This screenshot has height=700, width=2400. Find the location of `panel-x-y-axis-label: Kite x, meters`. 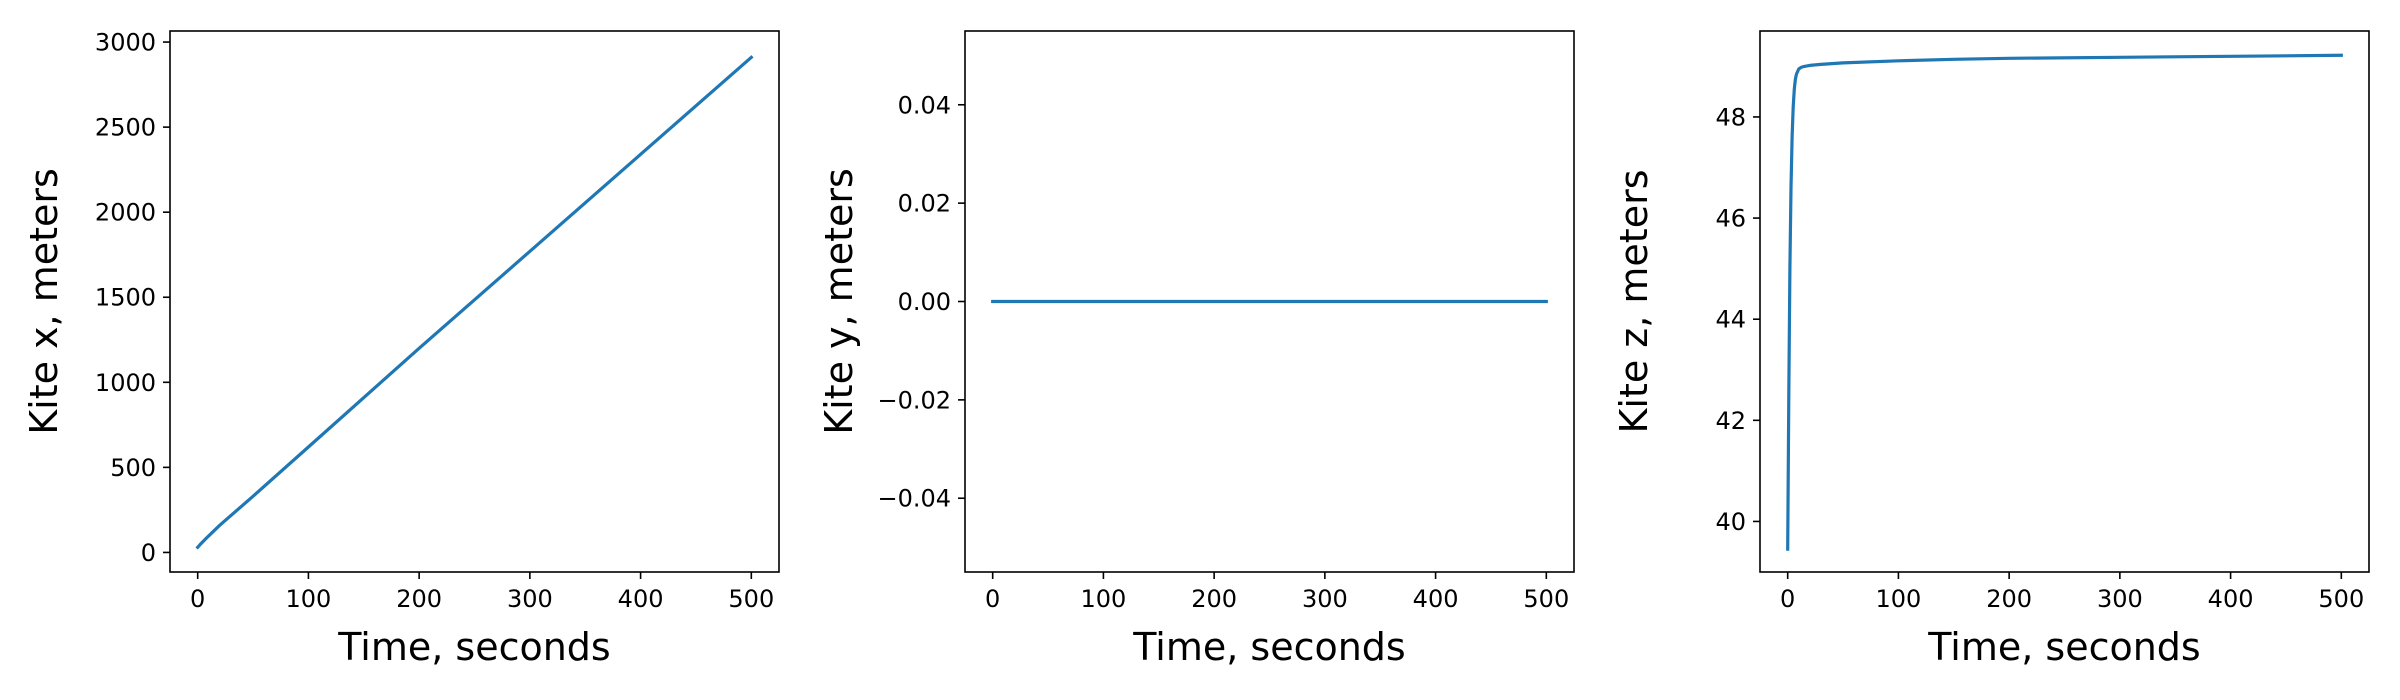

panel-x-y-axis-label: Kite x, meters is located at coordinates (44, 301).